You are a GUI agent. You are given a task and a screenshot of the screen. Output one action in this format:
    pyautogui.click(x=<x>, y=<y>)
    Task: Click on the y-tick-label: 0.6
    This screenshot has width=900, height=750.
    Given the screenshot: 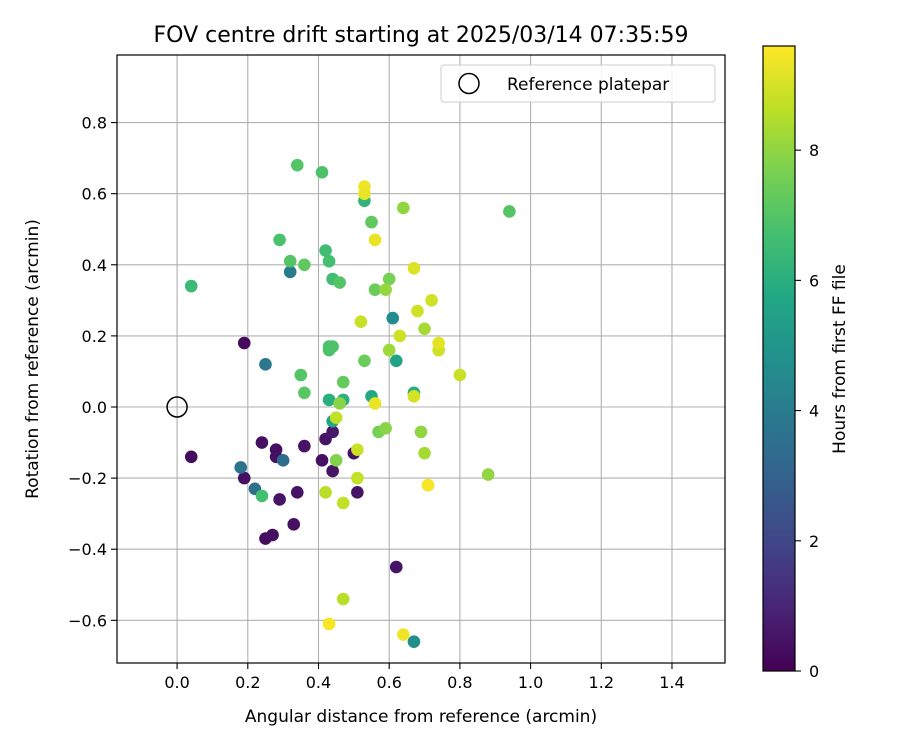 What is the action you would take?
    pyautogui.click(x=94, y=194)
    